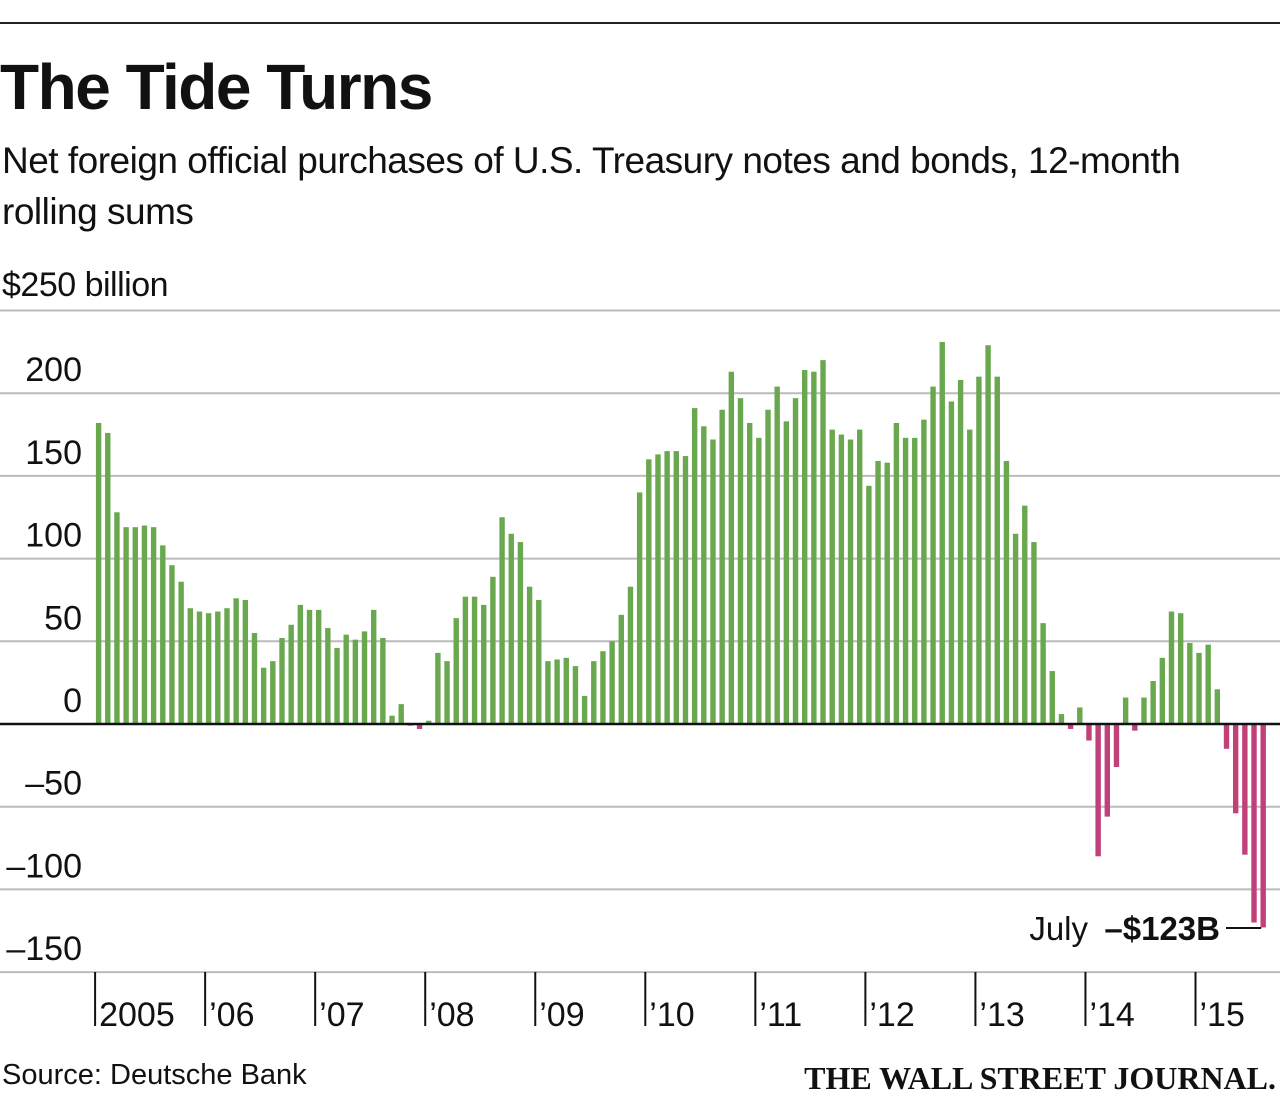 The height and width of the screenshot is (1103, 1280). I want to click on x-tick-label: ’13, so click(1001, 1015).